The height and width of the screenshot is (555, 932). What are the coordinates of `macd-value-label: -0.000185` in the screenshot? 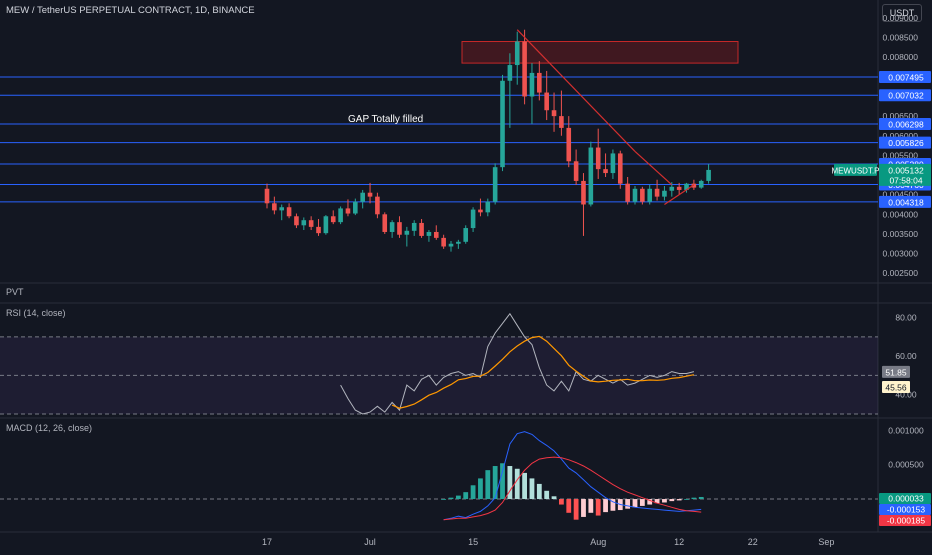 It's located at (906, 521).